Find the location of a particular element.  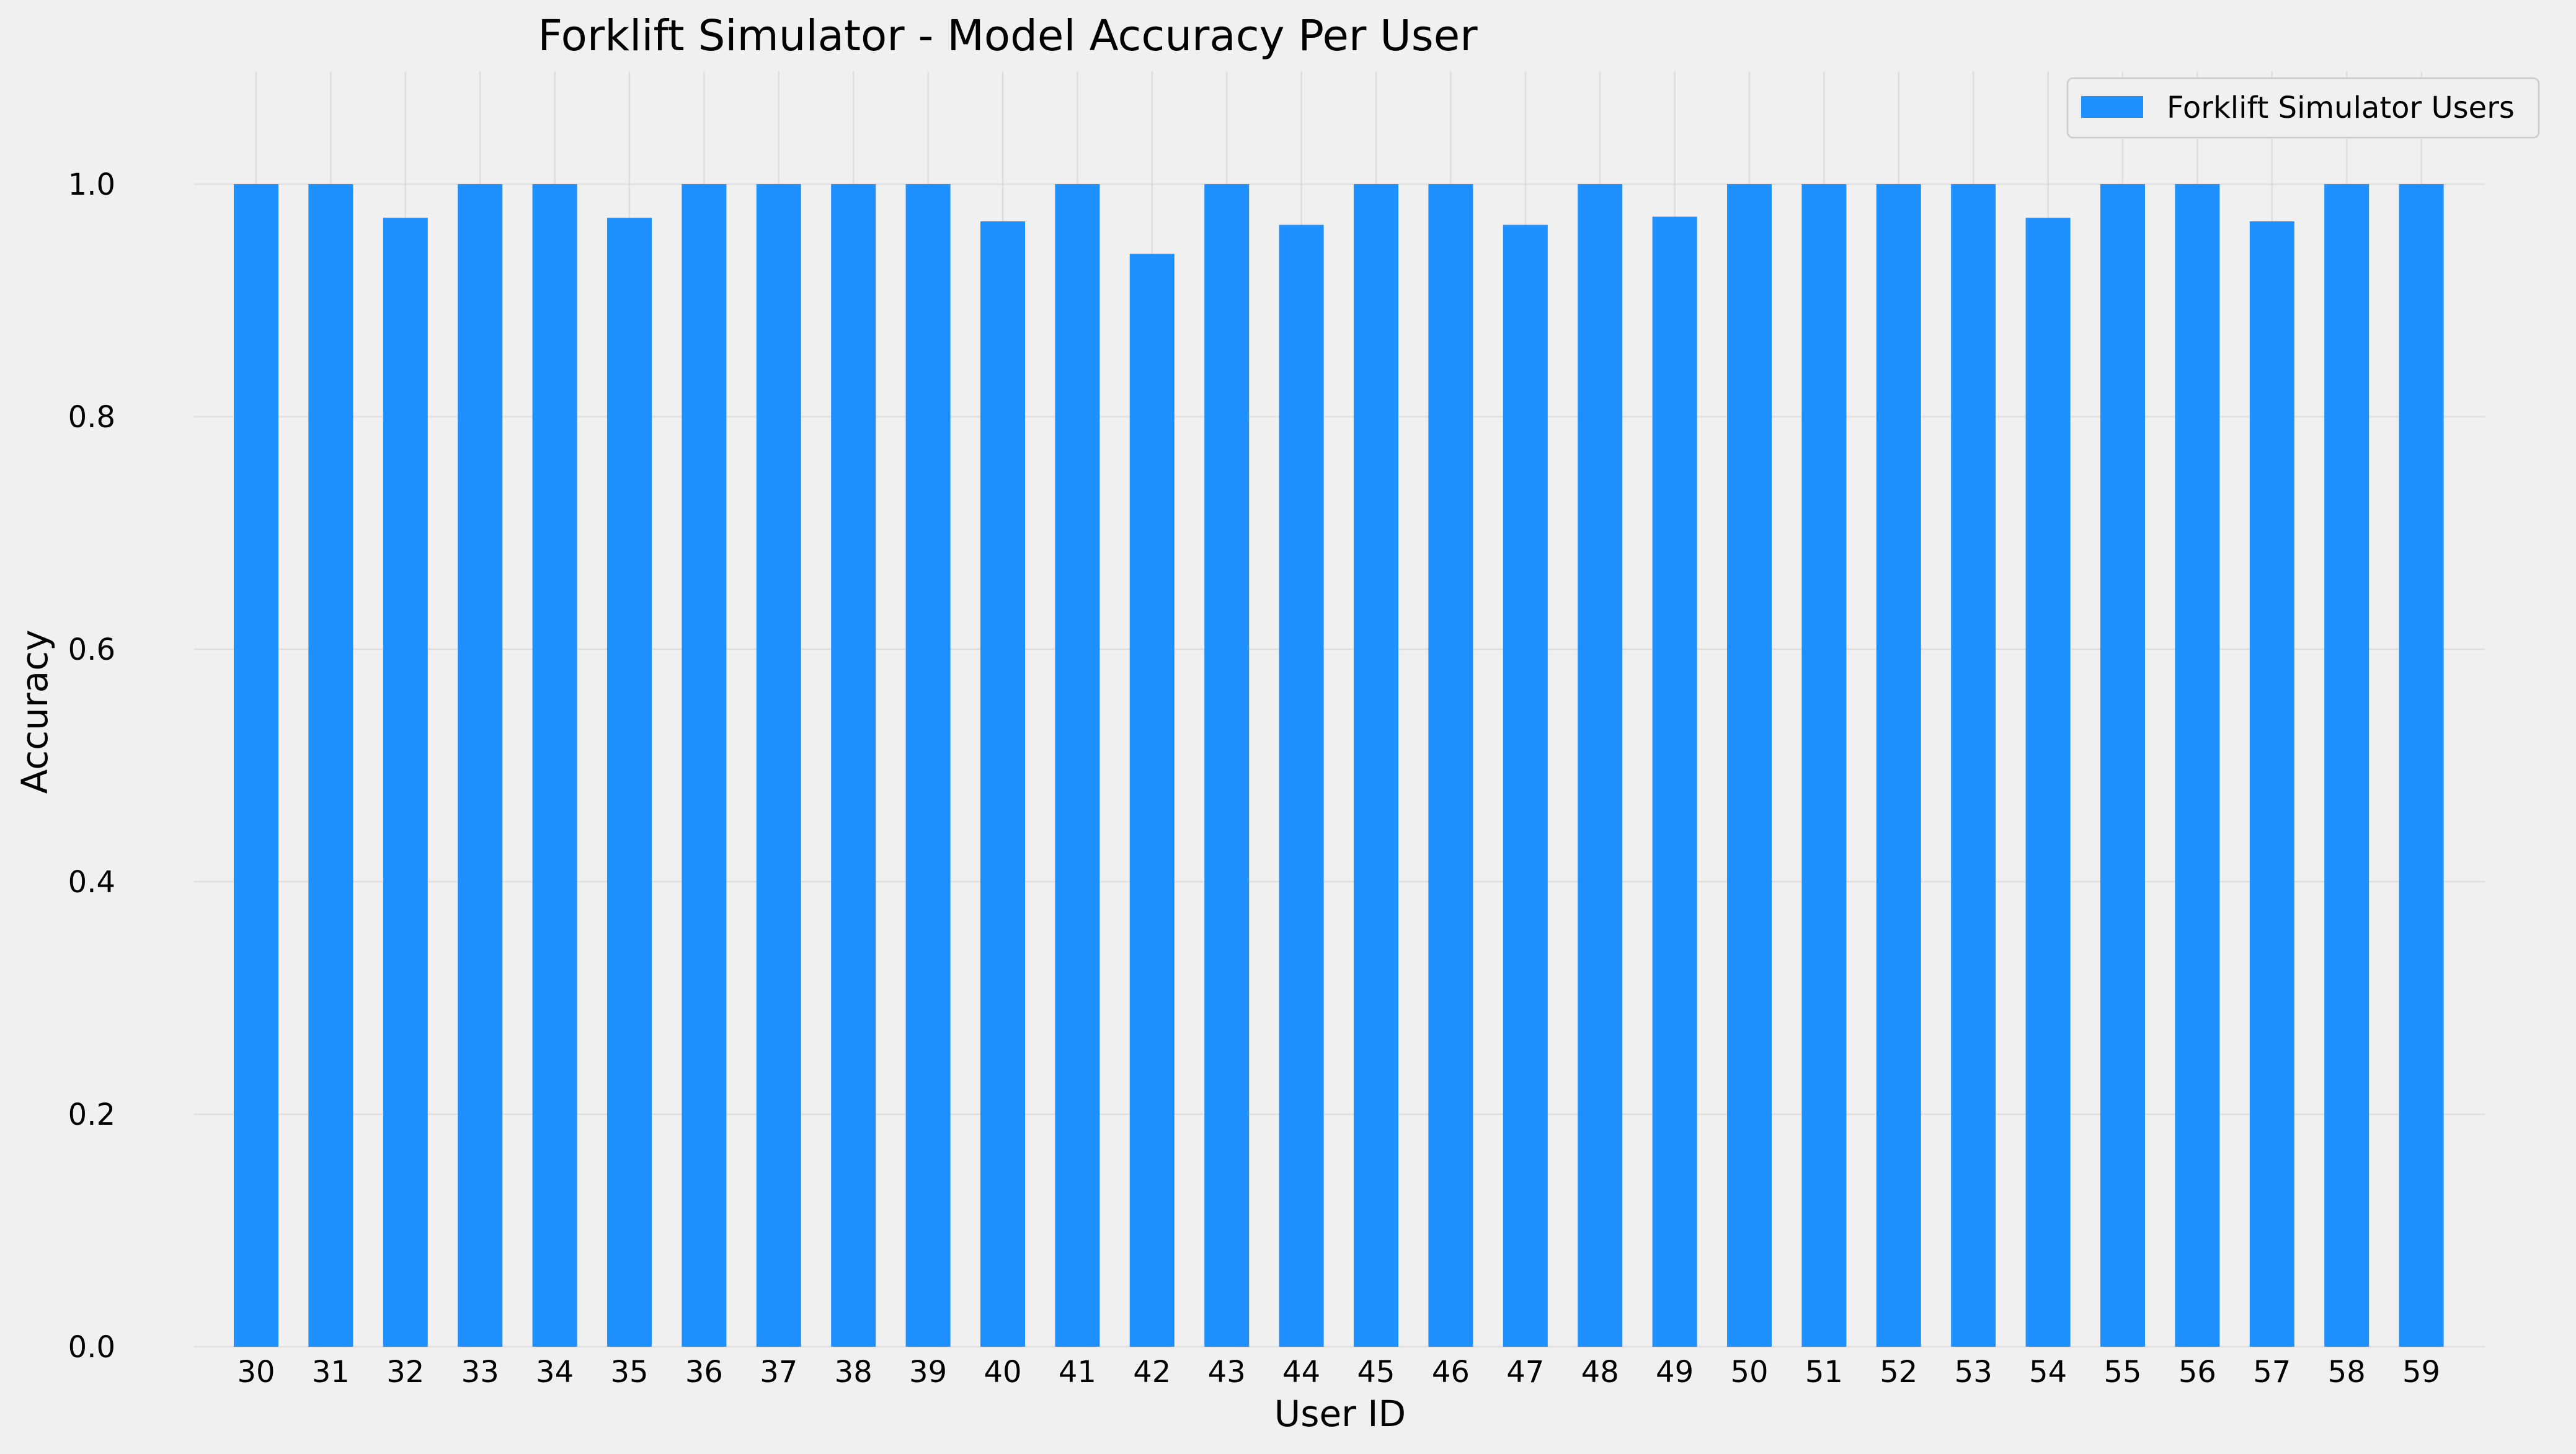

x-tick-label: 50 is located at coordinates (1749, 1372).